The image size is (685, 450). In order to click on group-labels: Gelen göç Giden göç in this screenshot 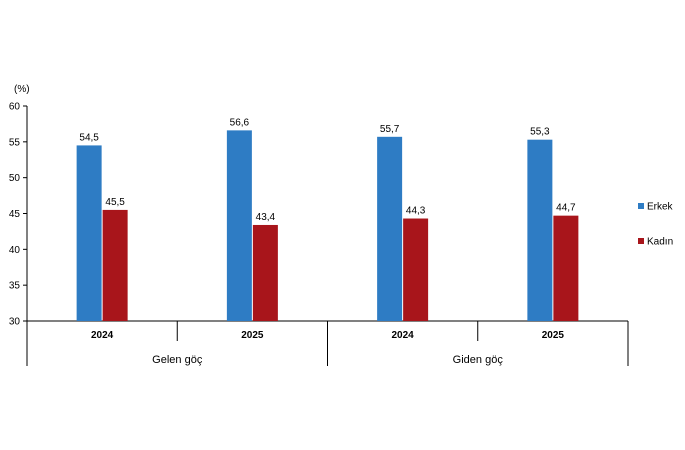, I will do `click(327, 360)`.